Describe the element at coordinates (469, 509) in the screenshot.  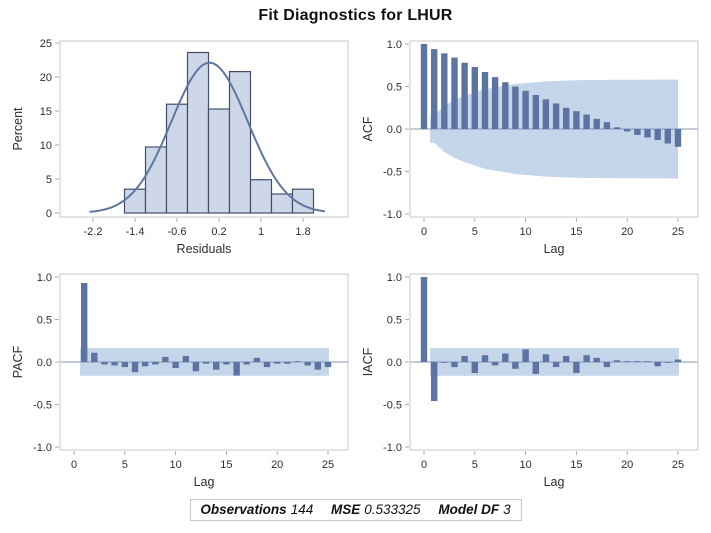
I see `stat-model-df-label: Model DF` at that location.